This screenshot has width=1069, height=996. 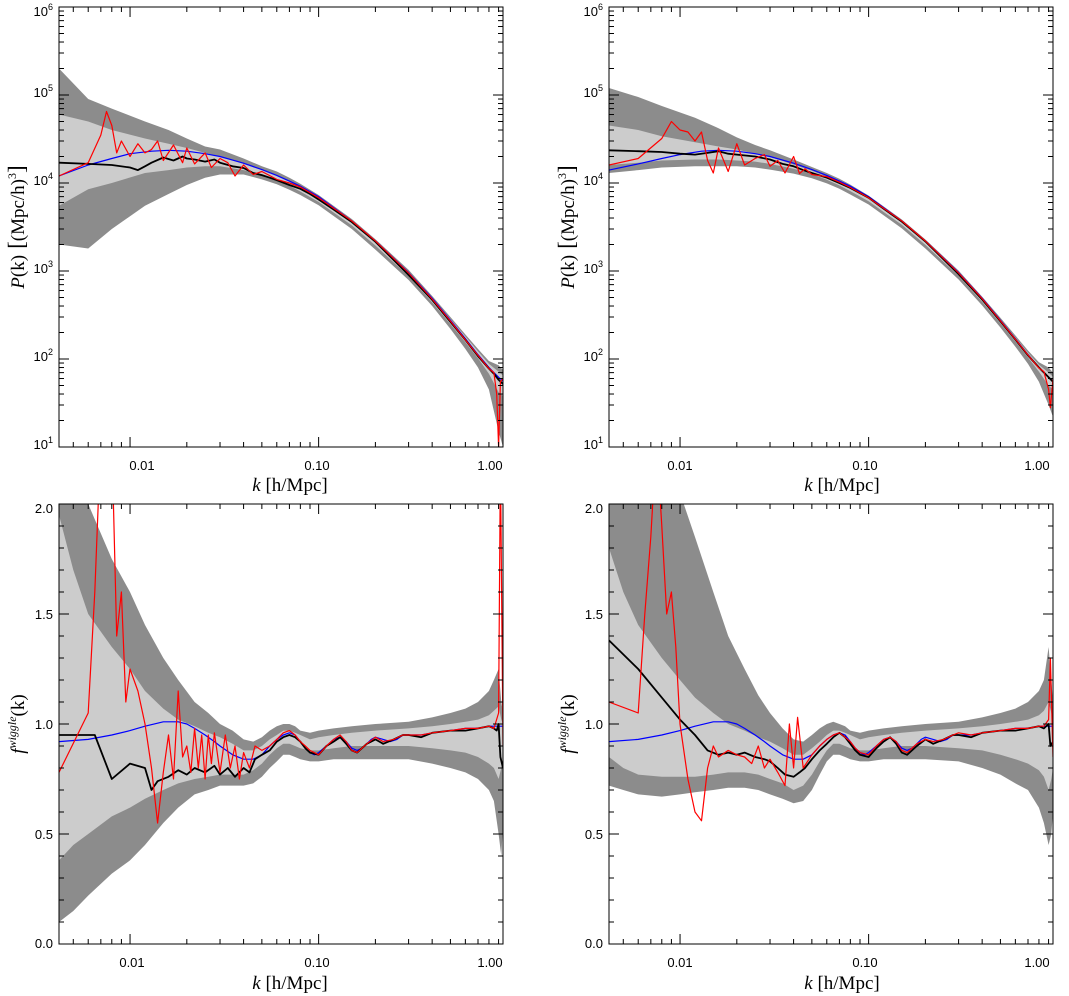 What do you see at coordinates (594, 508) in the screenshot?
I see `y-tick-label-4: 2.0` at bounding box center [594, 508].